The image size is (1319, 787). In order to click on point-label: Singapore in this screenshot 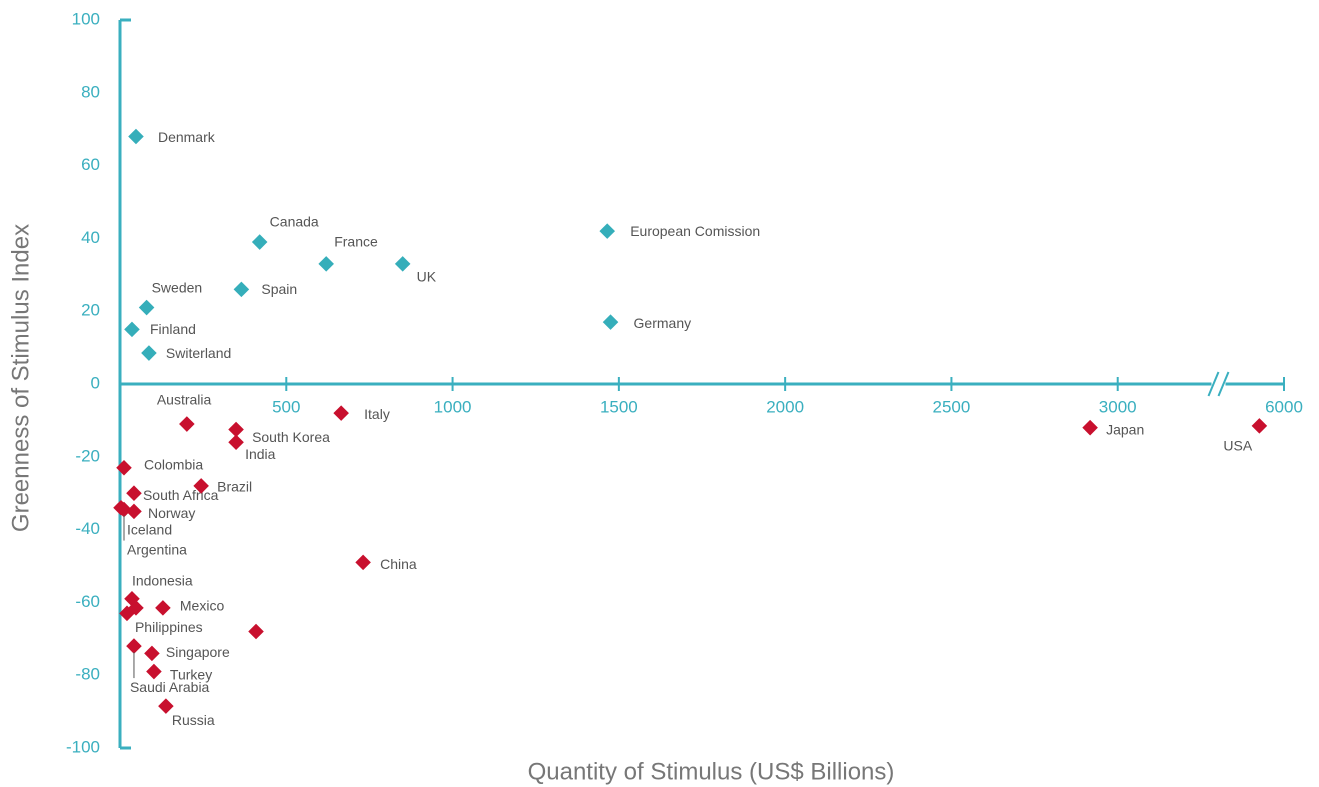, I will do `click(198, 652)`.